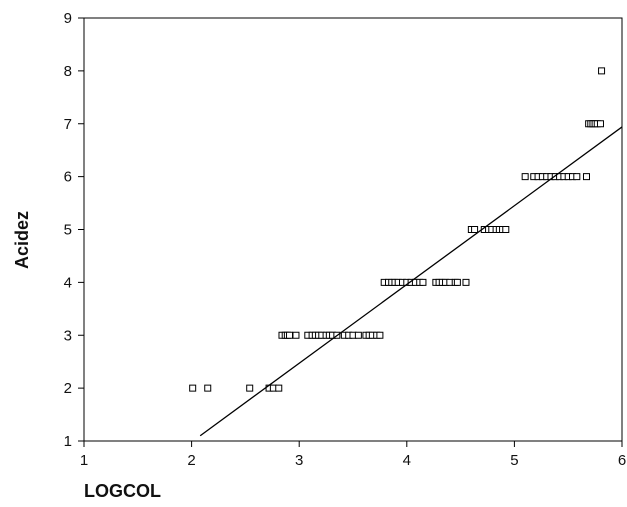  Describe the element at coordinates (299, 460) in the screenshot. I see `x-tick-label: 3` at that location.